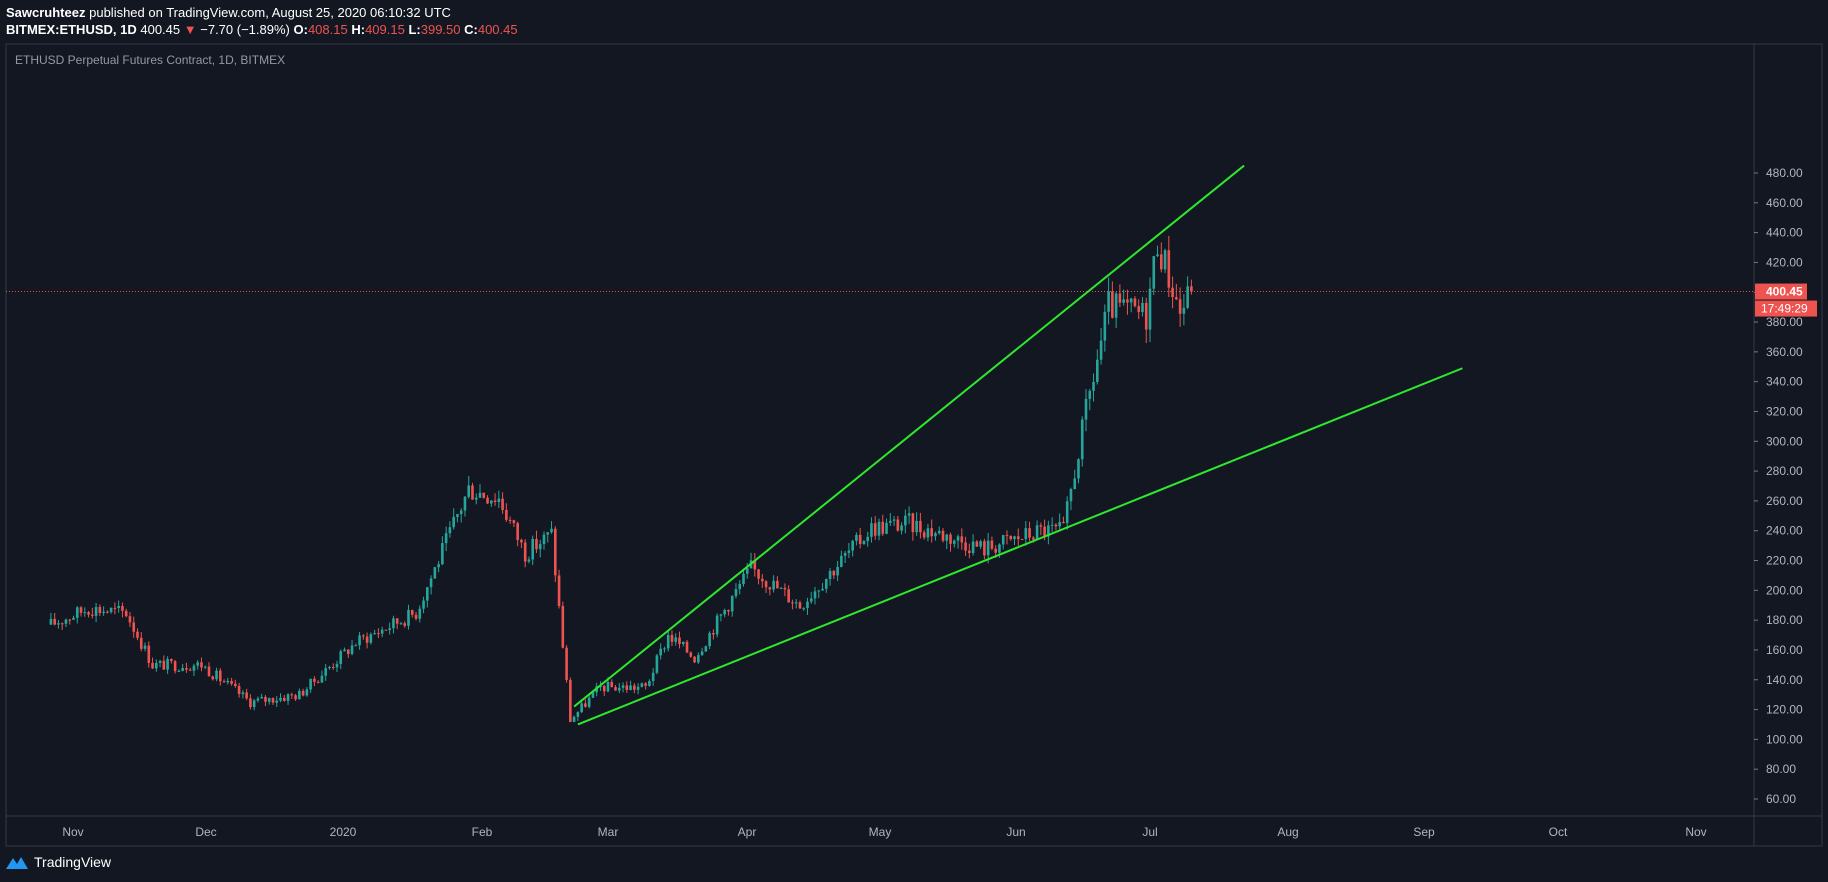  What do you see at coordinates (1784, 173) in the screenshot?
I see `y-tick-label: 480.00` at bounding box center [1784, 173].